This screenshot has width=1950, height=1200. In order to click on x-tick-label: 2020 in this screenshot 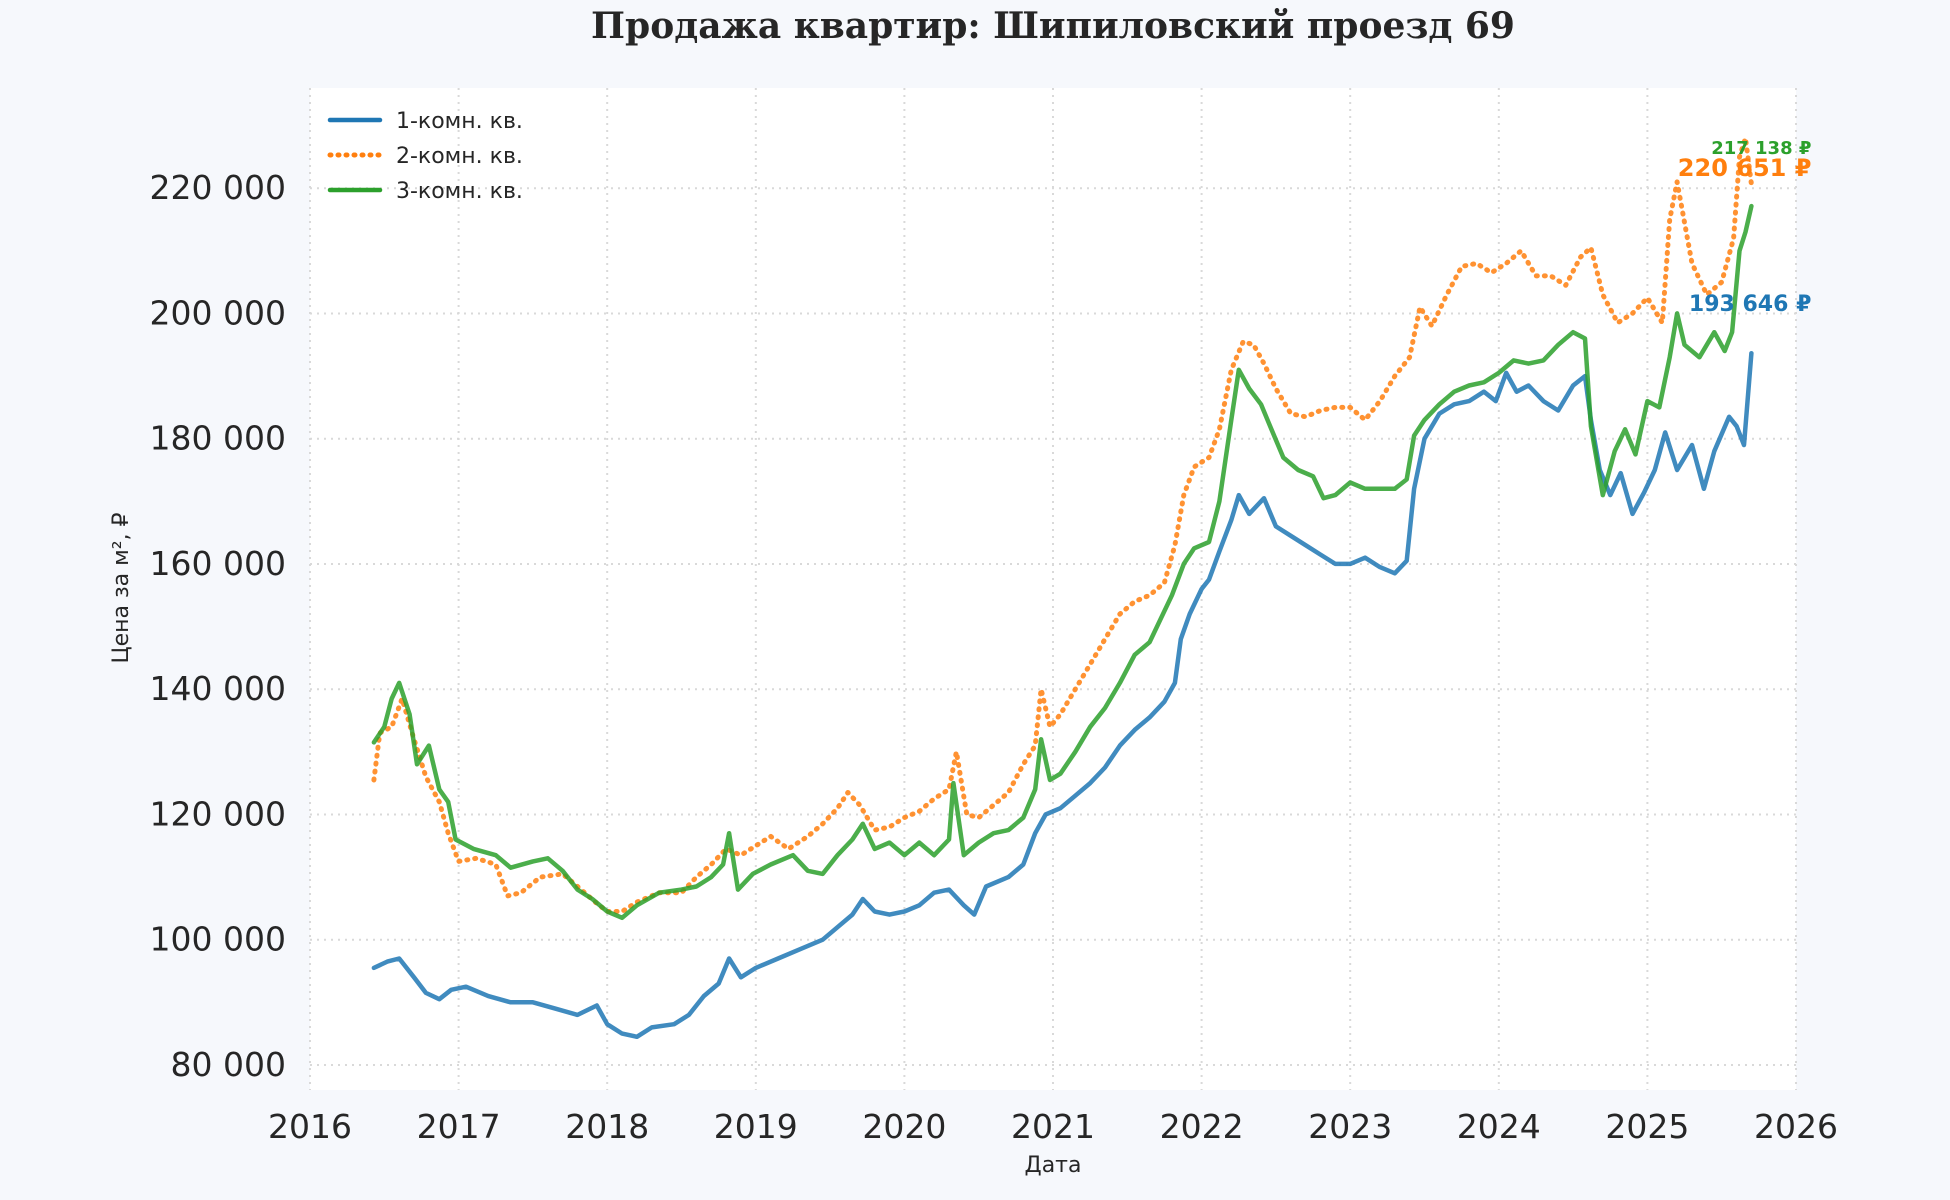, I will do `click(904, 1126)`.